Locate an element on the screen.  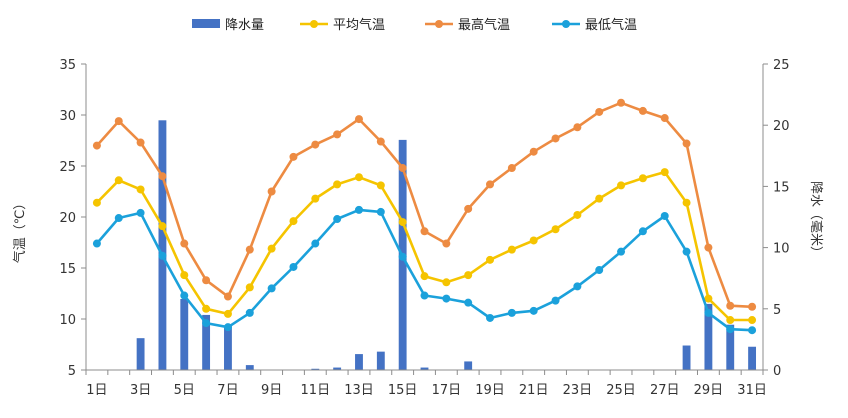
y-axis-left-title: 气温（℃） is located at coordinates (20, 230).